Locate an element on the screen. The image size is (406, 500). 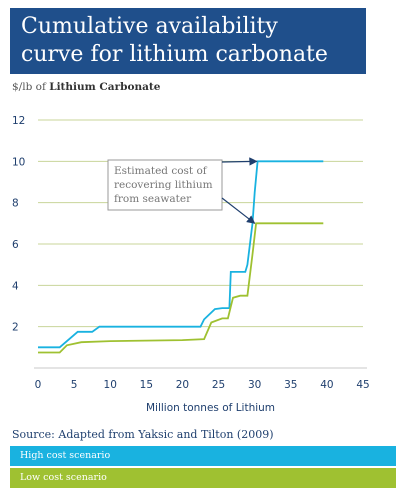
x-tick-label-5: 5 is located at coordinates (74, 385).